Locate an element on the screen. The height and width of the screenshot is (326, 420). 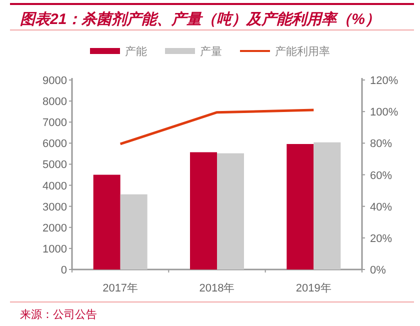
source-note: 来源：公司公告 is located at coordinates (58, 314).